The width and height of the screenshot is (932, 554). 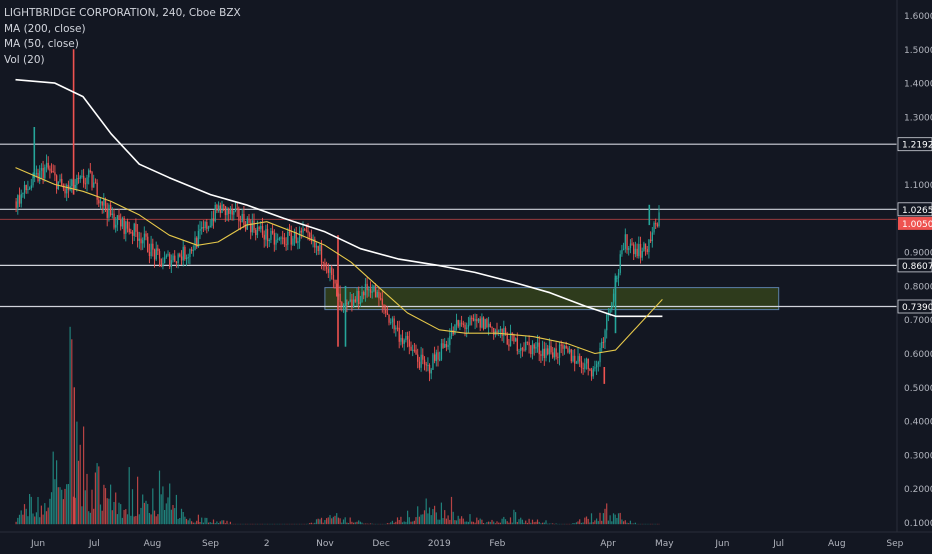 What do you see at coordinates (122, 30) in the screenshot?
I see `ma200-legend: MA (200, close)` at bounding box center [122, 30].